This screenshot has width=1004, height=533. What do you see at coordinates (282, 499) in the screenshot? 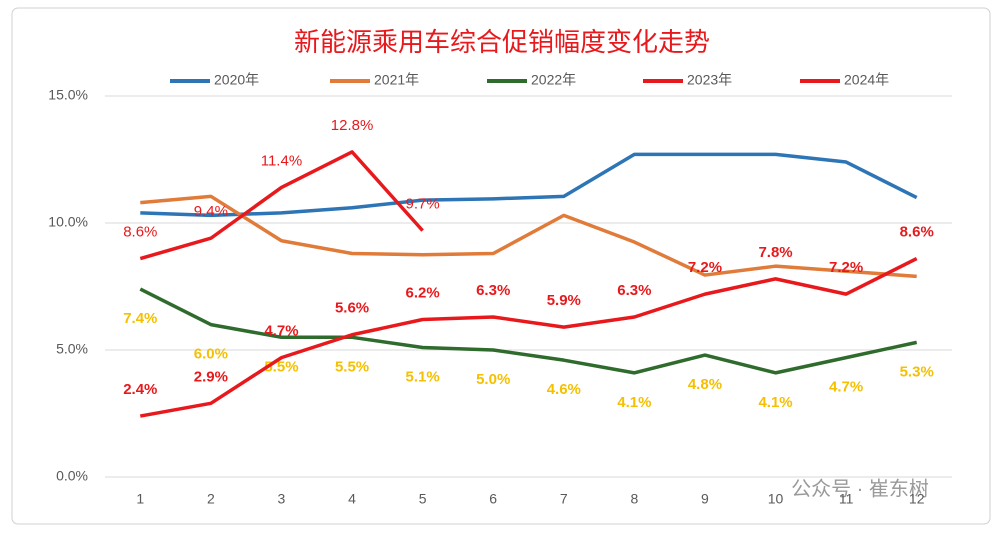
I see `x-tick-label: 3` at bounding box center [282, 499].